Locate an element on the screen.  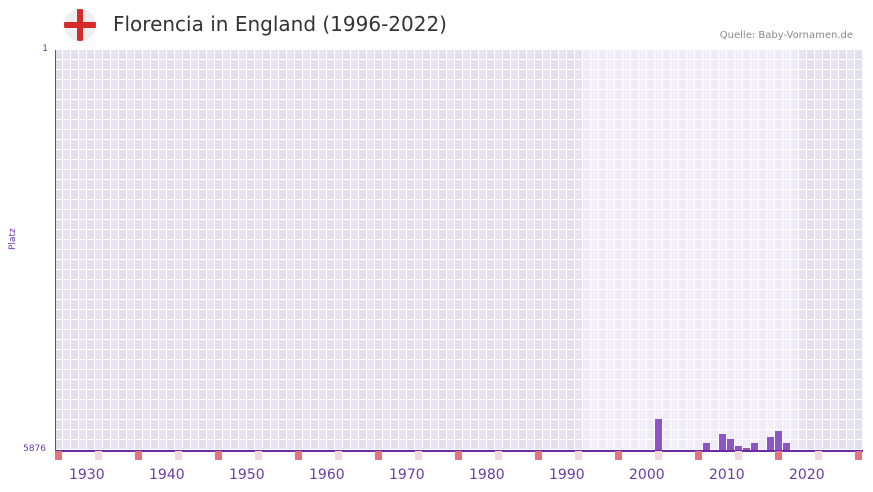
y-axis-label: Platz is located at coordinates (13, 239).